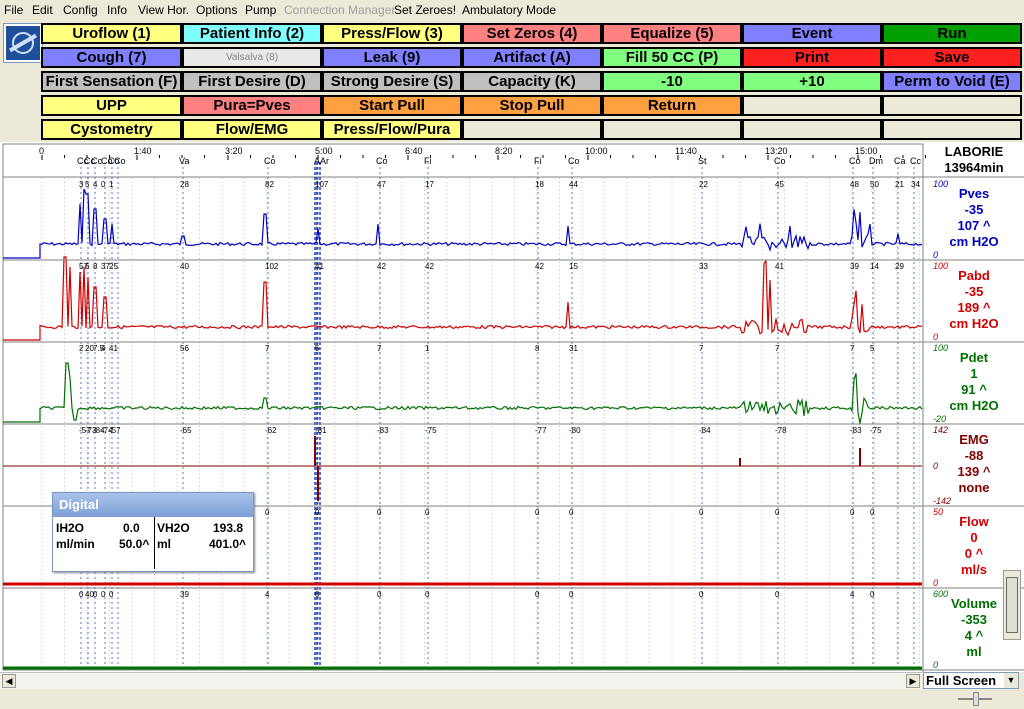 The width and height of the screenshot is (1024, 709). I want to click on horizontal-scrollbar: ◀ ▶, so click(461, 680).